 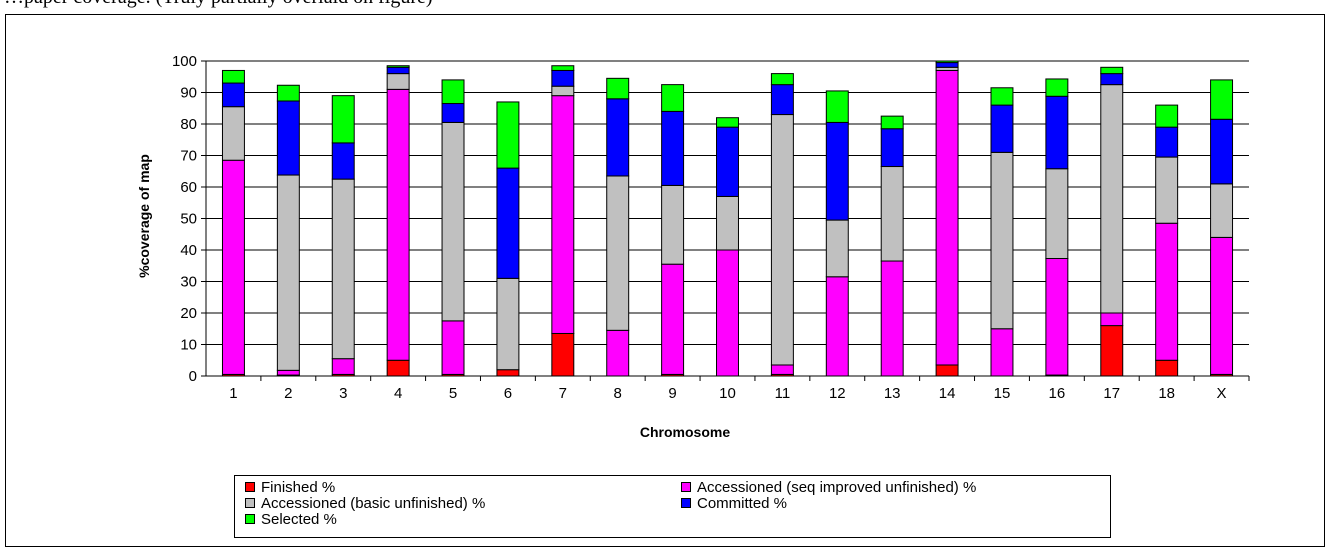 I want to click on y-tick-label: 90, so click(x=188, y=93).